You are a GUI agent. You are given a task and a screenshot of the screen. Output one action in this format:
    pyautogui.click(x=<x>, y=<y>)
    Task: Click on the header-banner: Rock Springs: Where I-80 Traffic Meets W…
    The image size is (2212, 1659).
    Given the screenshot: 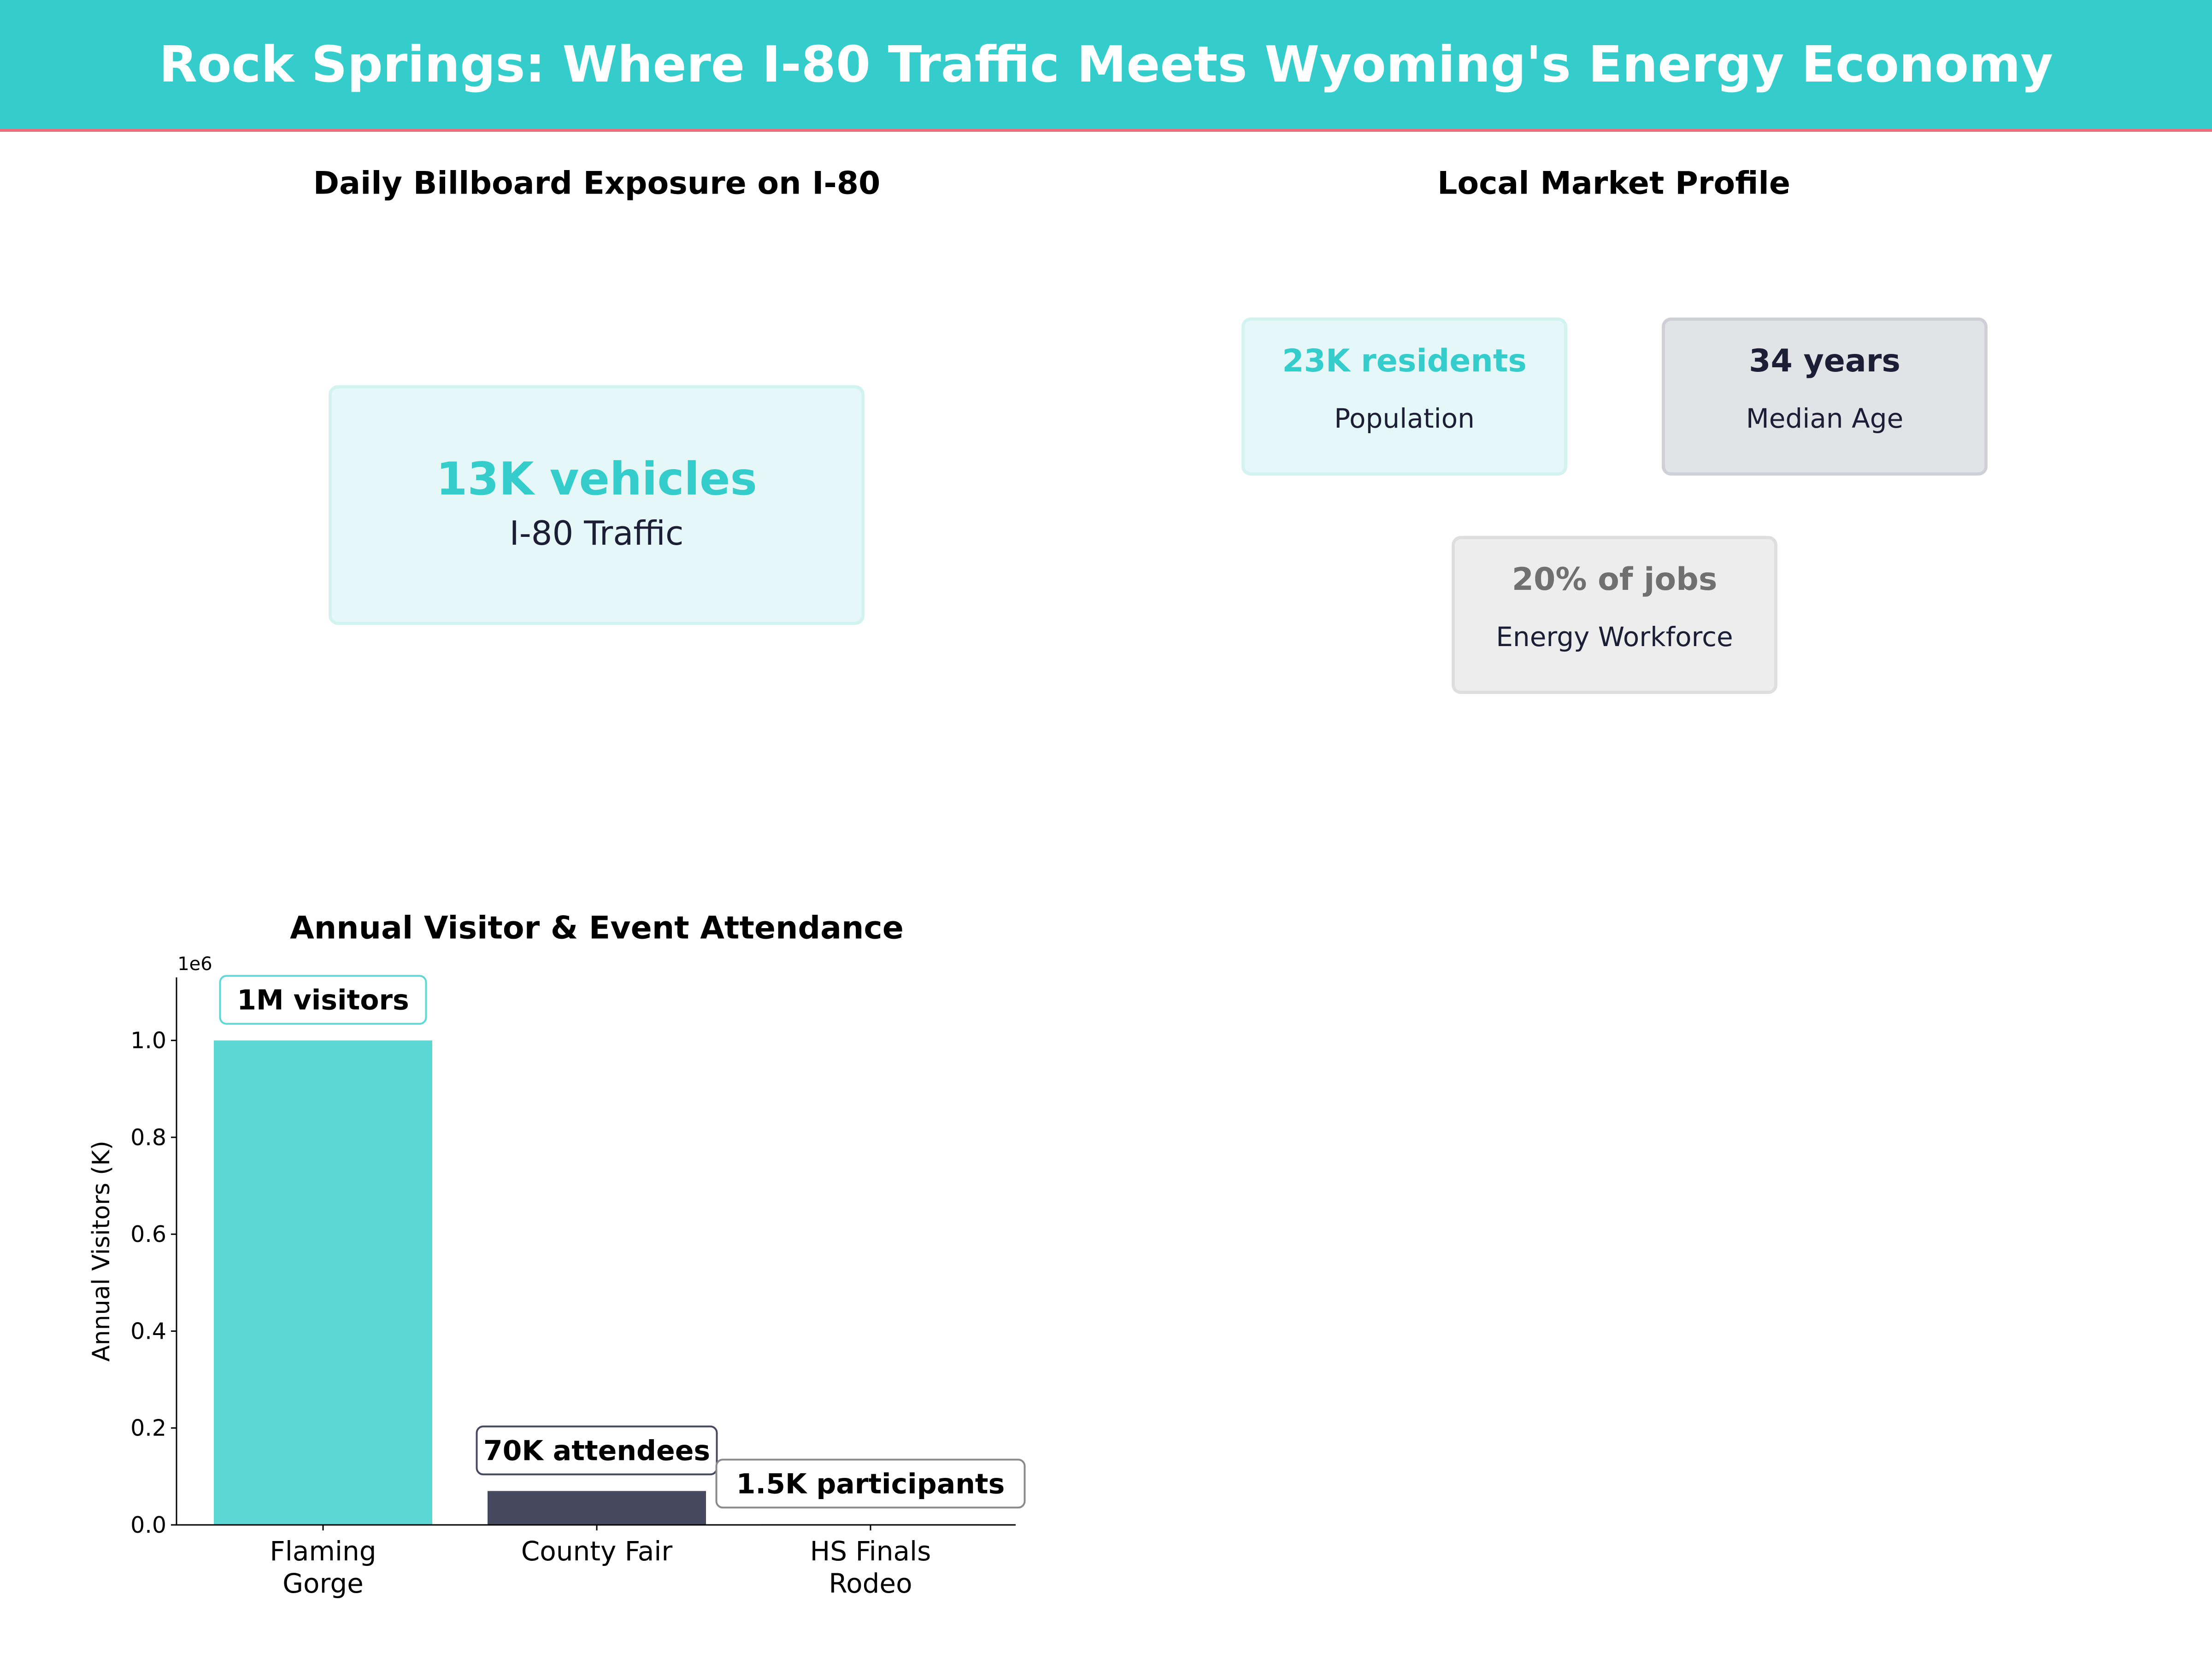 What is the action you would take?
    pyautogui.click(x=1106, y=66)
    